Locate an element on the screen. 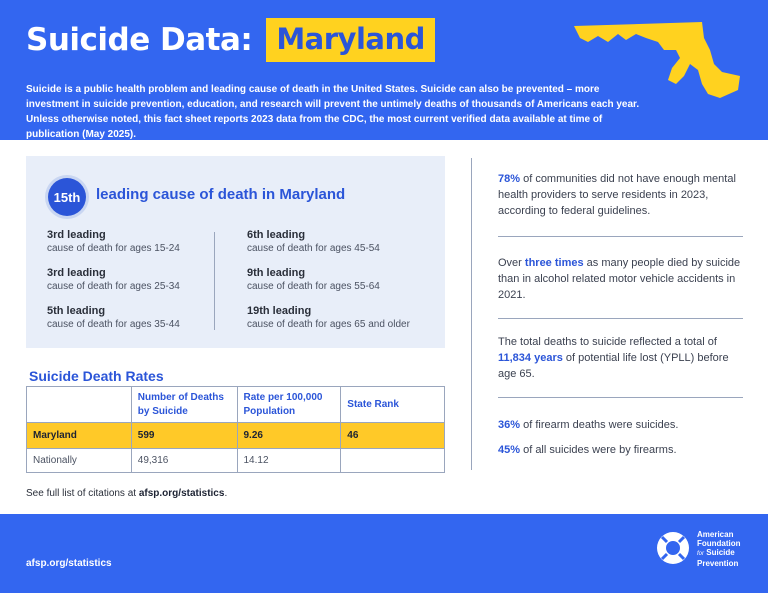 This screenshot has width=768, height=593. stat-highlight: 78% is located at coordinates (509, 179).